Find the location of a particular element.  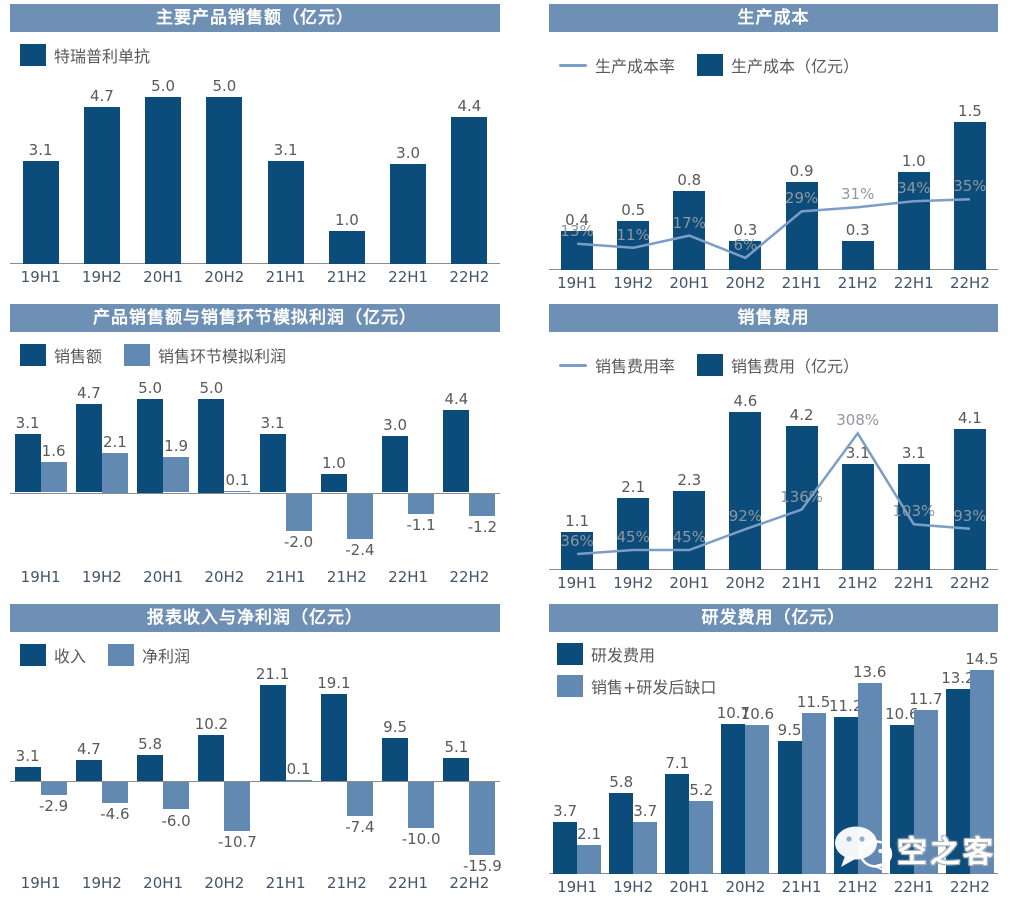

rate-label: 13% is located at coordinates (577, 230).